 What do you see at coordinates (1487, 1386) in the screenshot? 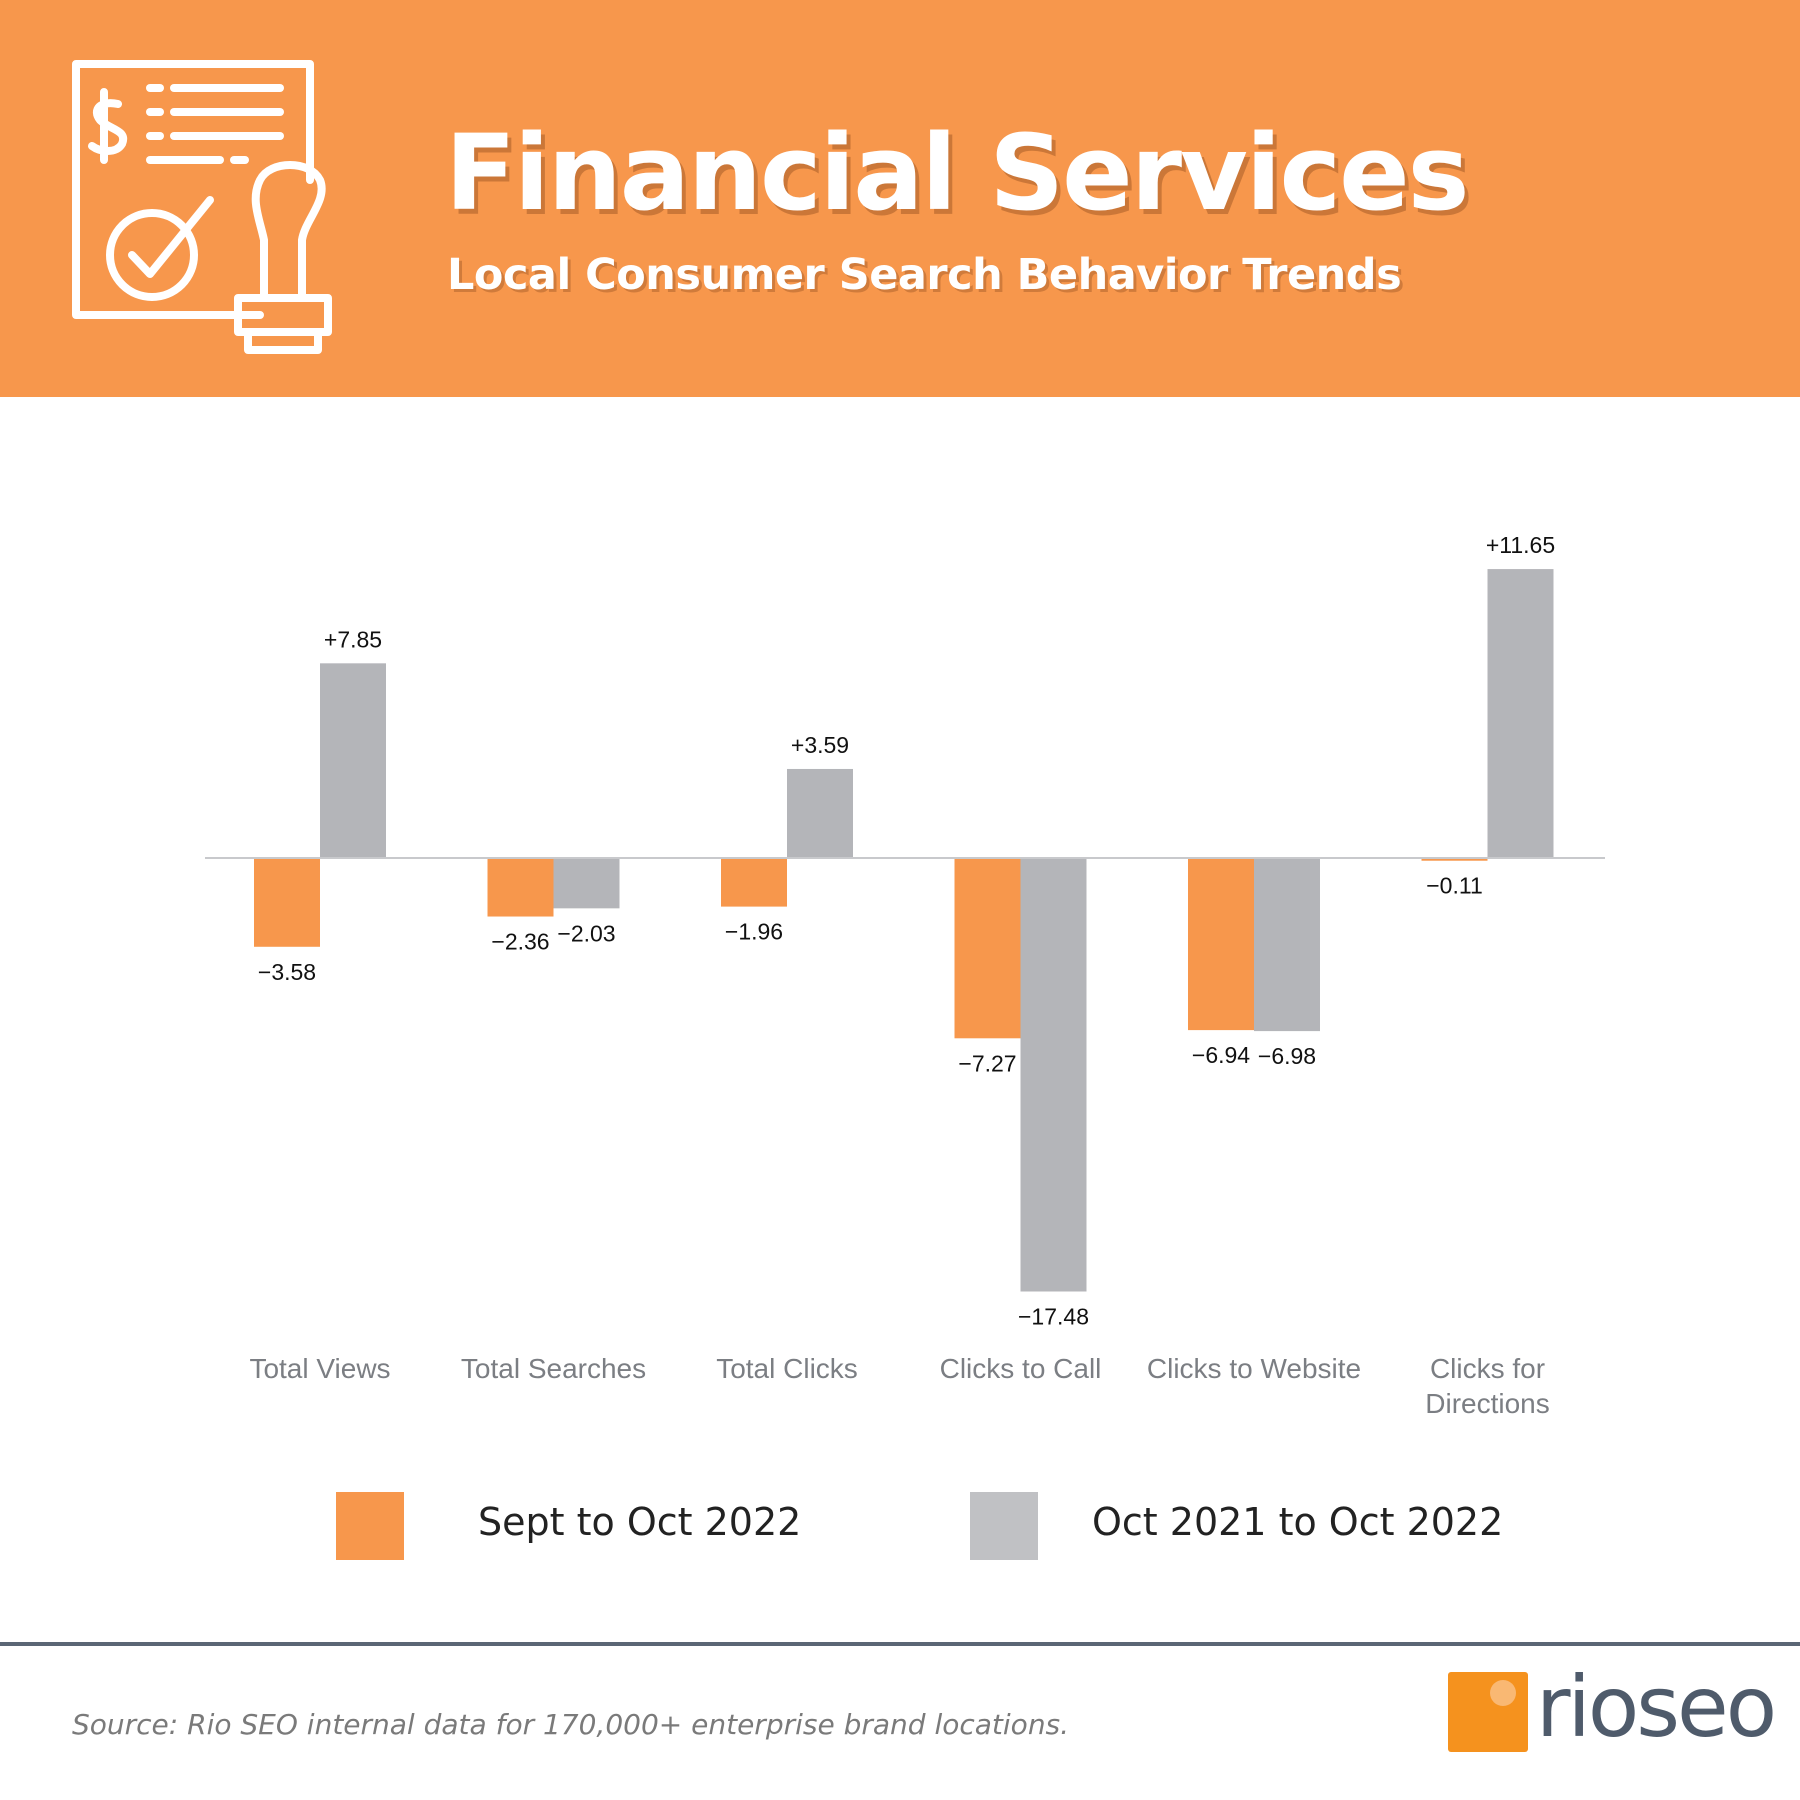
I see `category-label-5: Clicks for Directions` at bounding box center [1487, 1386].